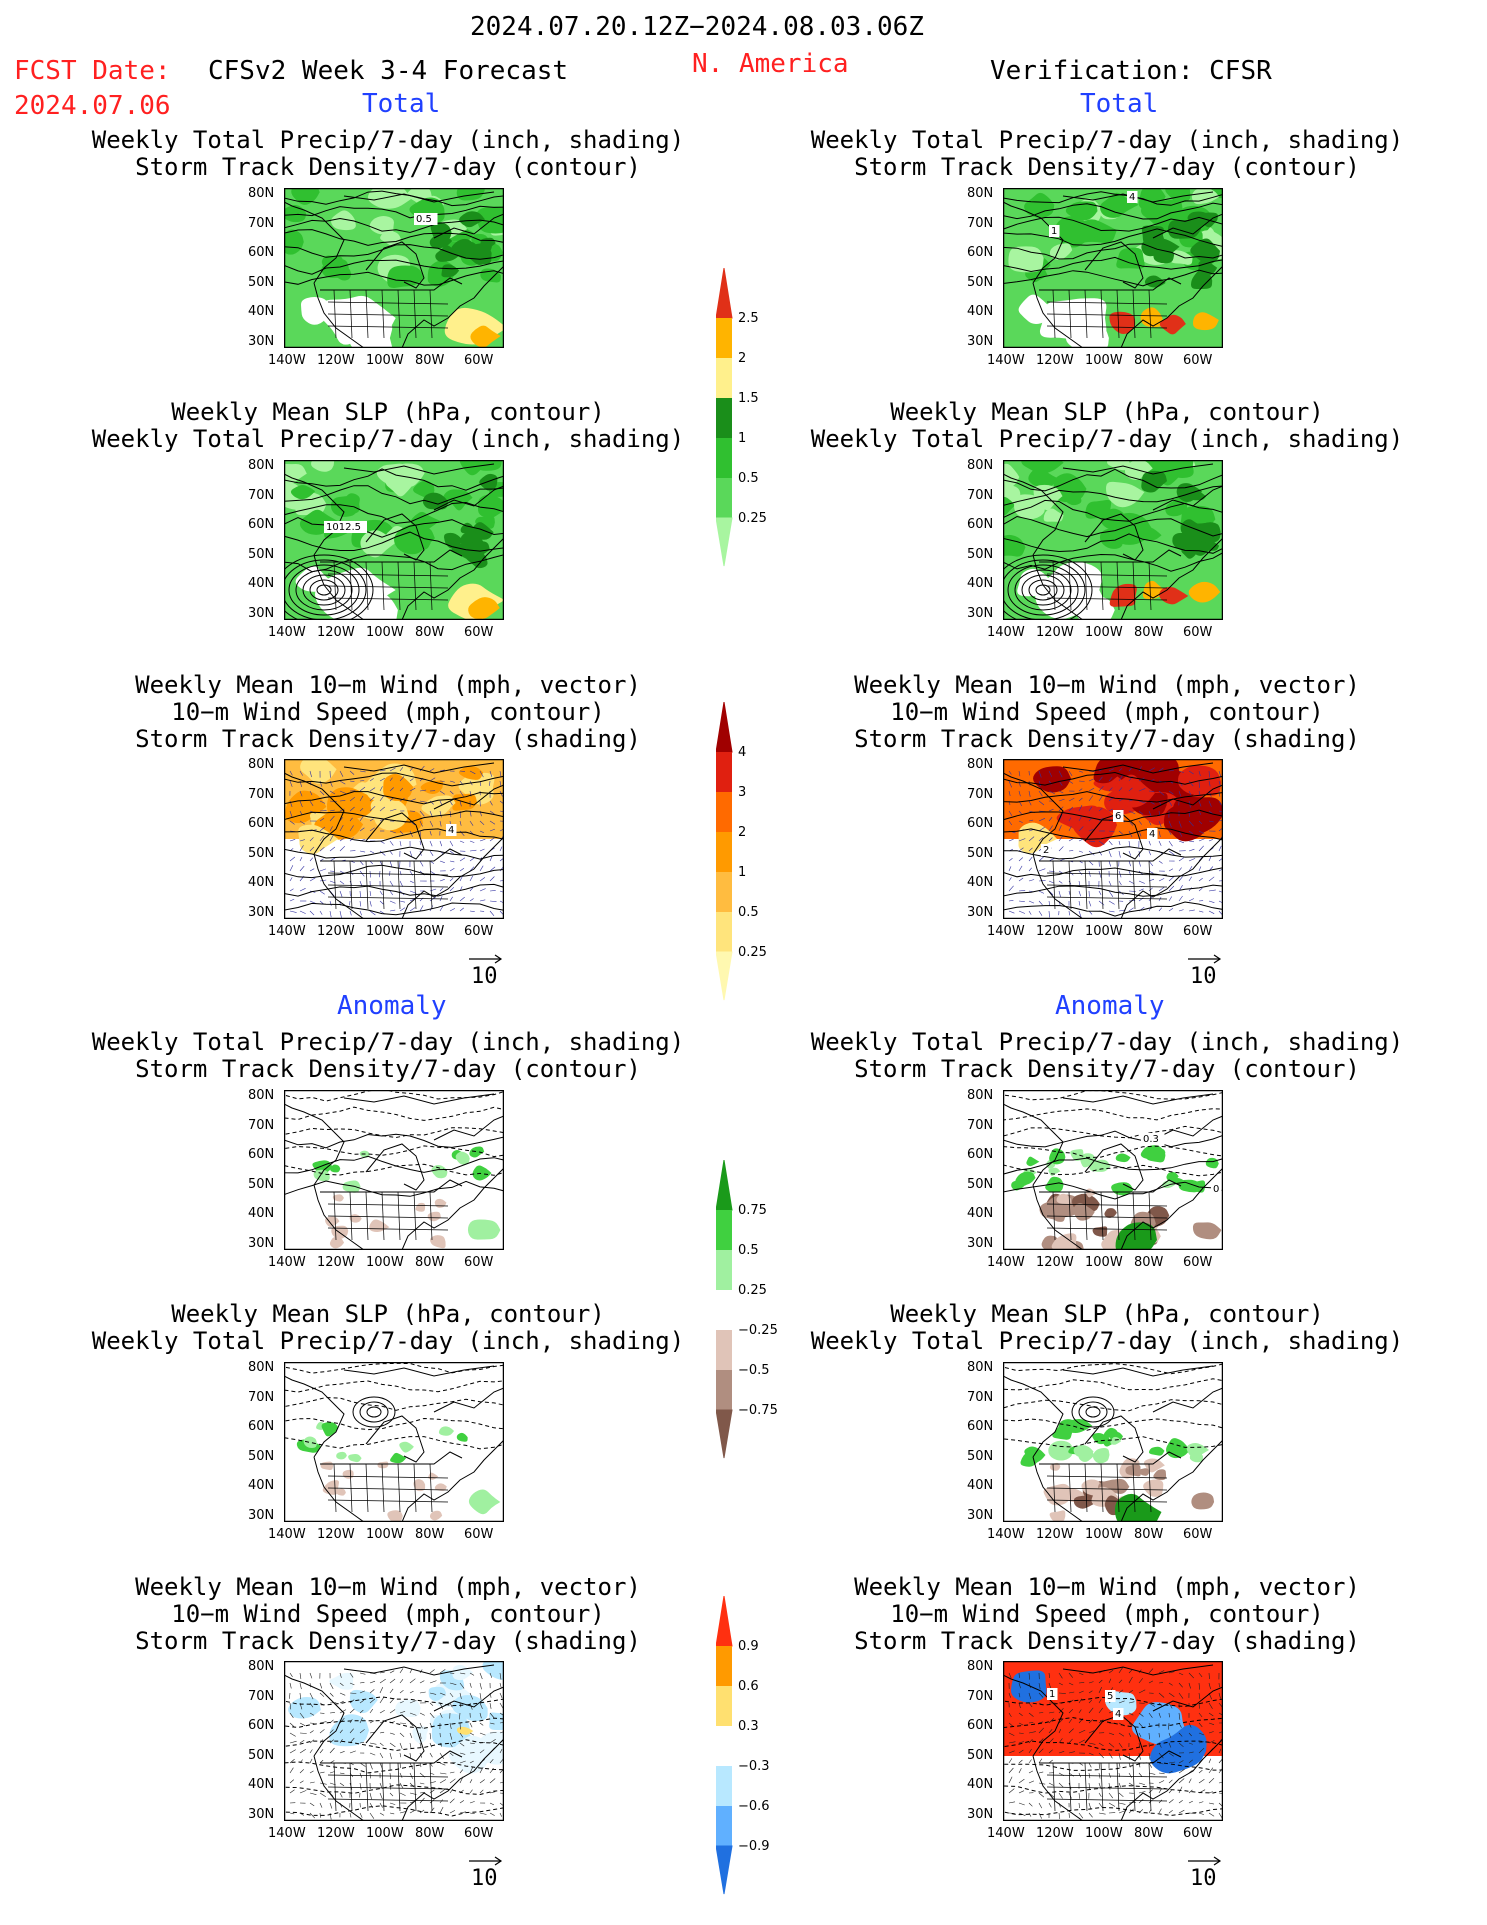  I want to click on map-panel, so click(394, 1741).